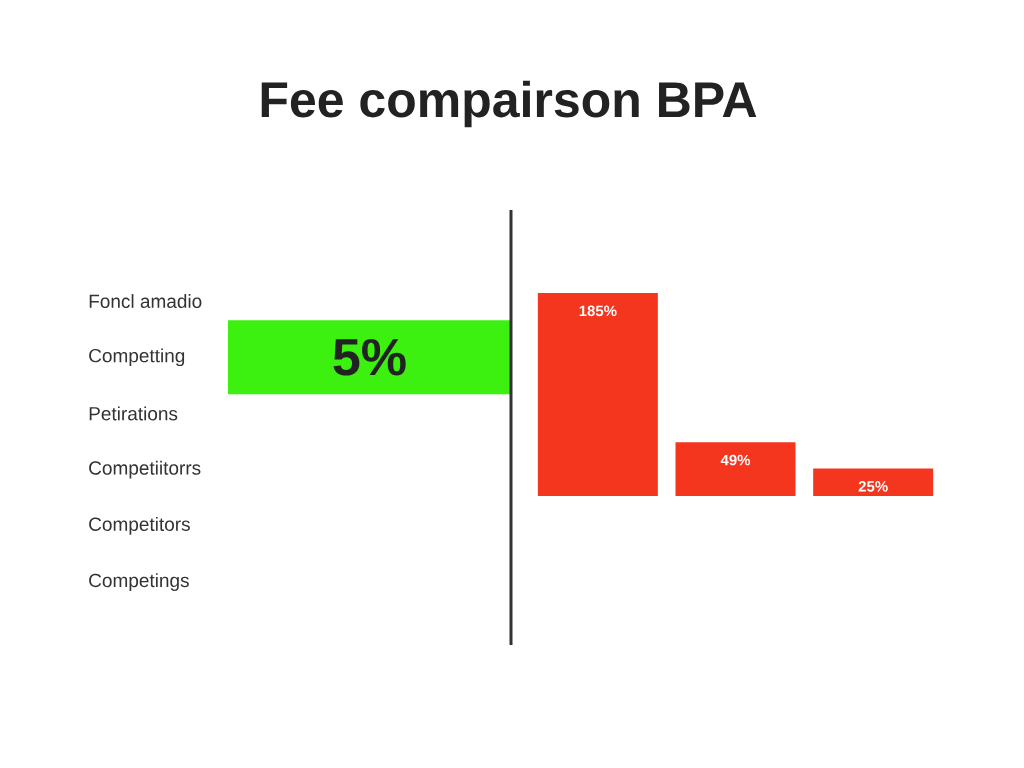  What do you see at coordinates (145, 469) in the screenshot?
I see `y-tick-label: Competiitorrs` at bounding box center [145, 469].